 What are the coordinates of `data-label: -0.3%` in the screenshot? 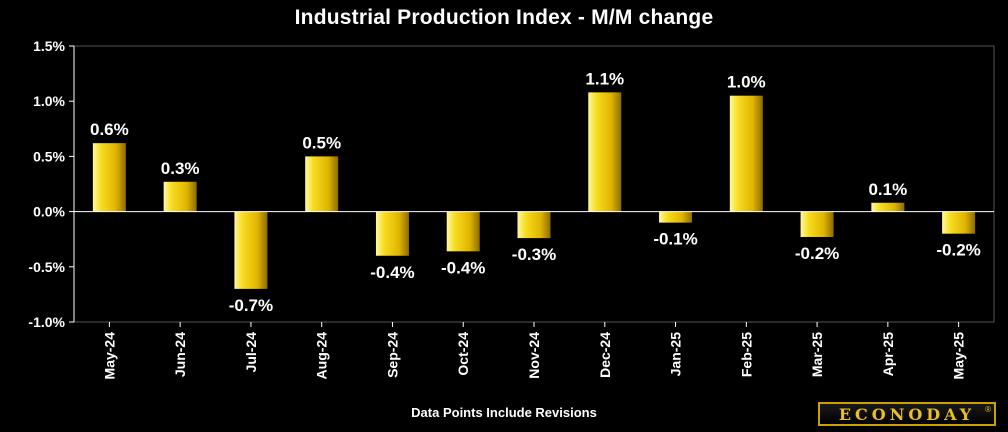 It's located at (534, 254).